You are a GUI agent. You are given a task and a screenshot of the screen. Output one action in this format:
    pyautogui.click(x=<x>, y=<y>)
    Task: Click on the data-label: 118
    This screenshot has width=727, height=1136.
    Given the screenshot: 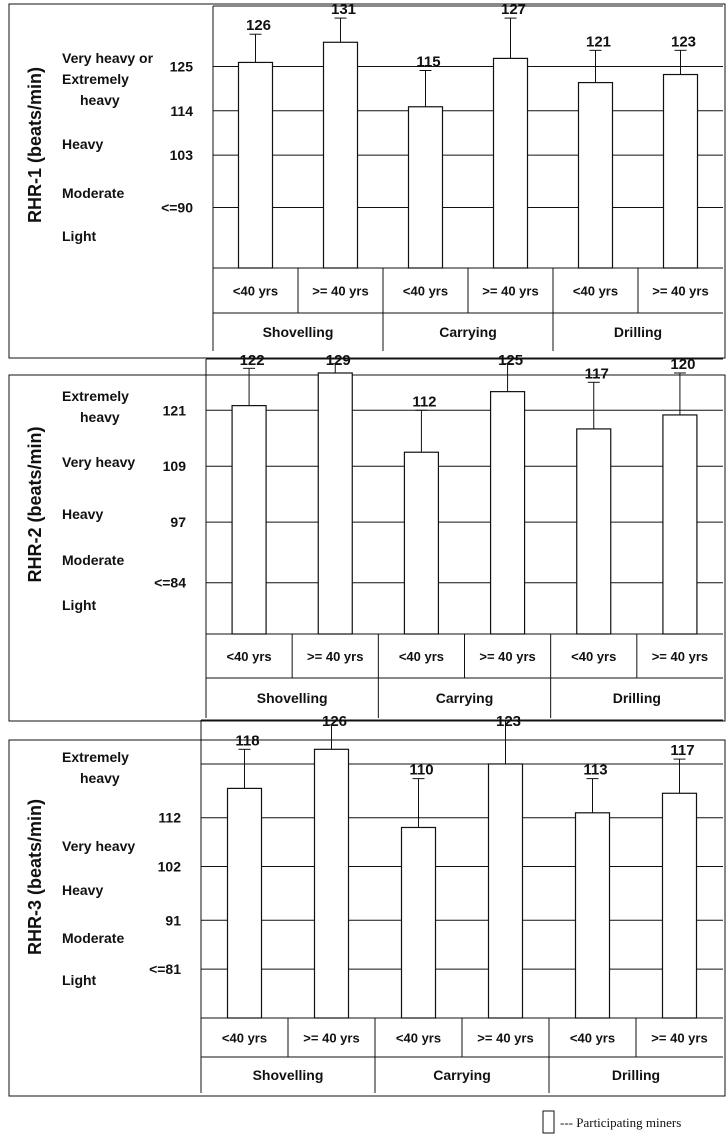 What is the action you would take?
    pyautogui.click(x=247, y=740)
    